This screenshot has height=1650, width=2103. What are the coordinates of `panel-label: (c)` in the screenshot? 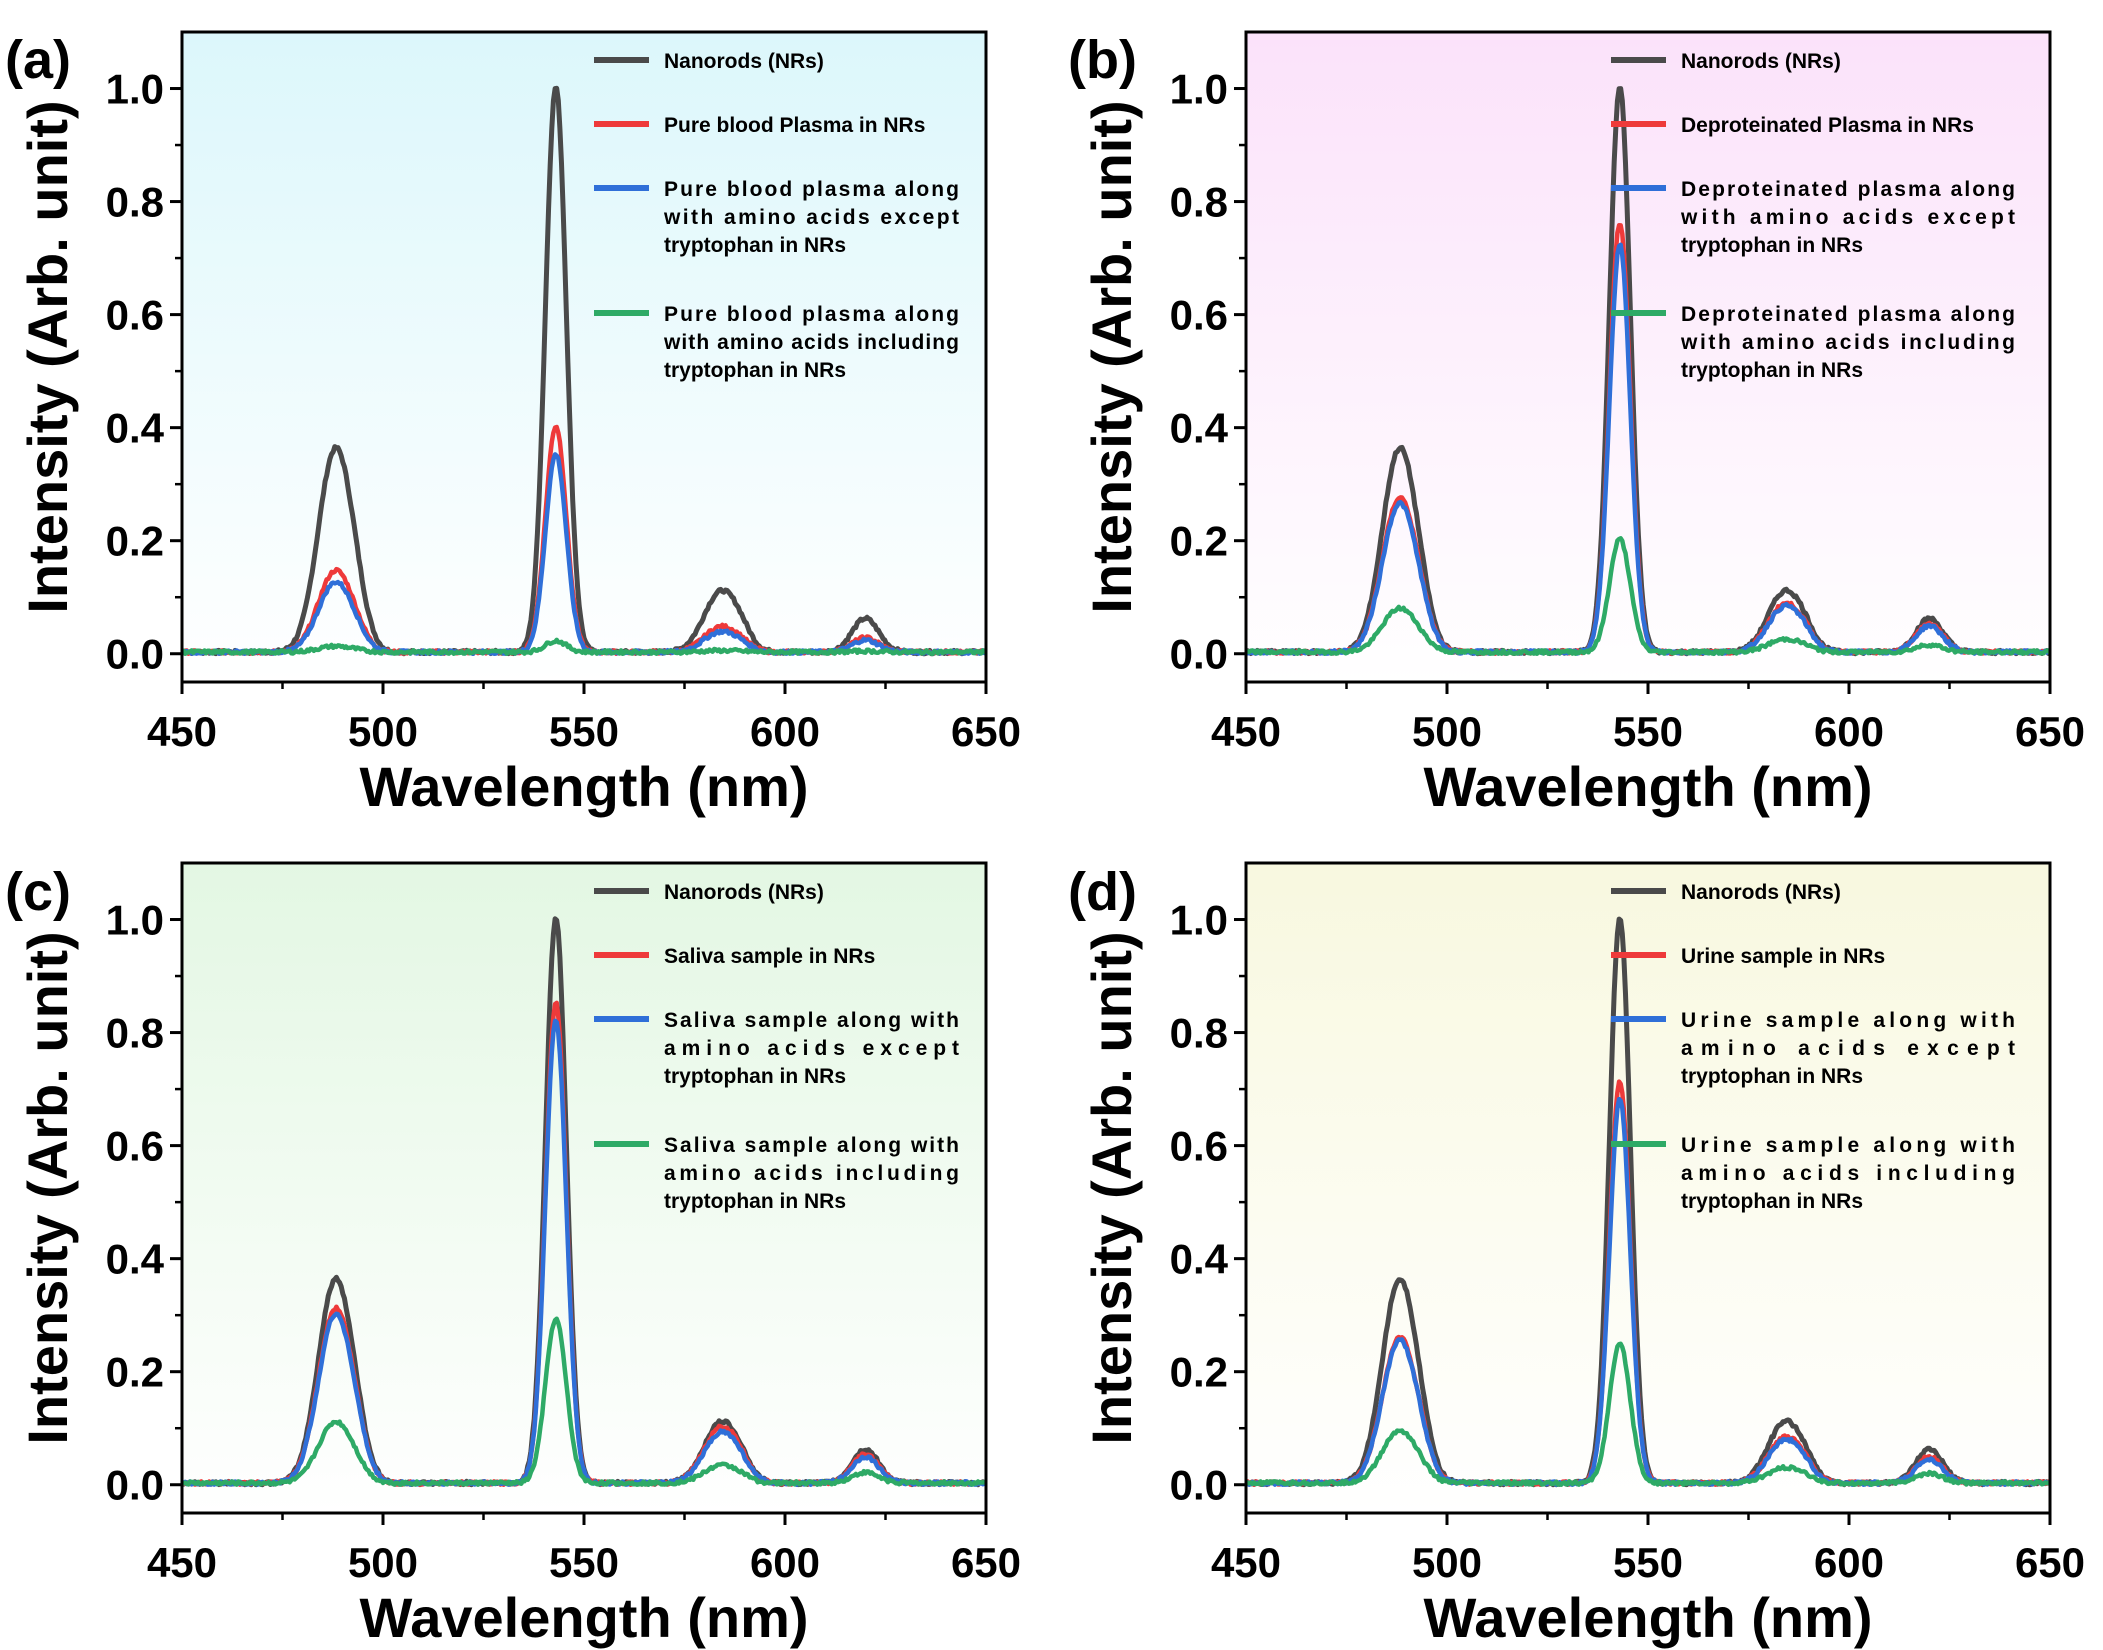 It's located at (38, 892).